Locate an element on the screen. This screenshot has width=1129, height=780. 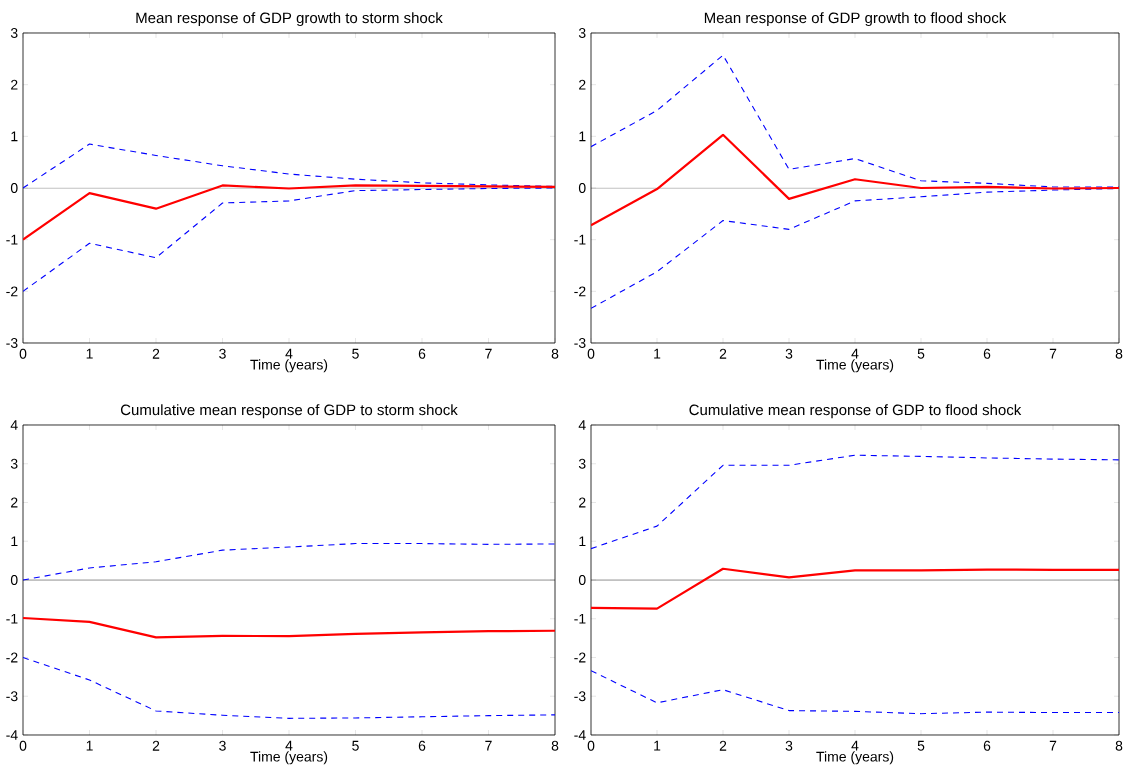
chart-title: Cumulative mean response of GDP to storm shock is located at coordinates (289, 411).